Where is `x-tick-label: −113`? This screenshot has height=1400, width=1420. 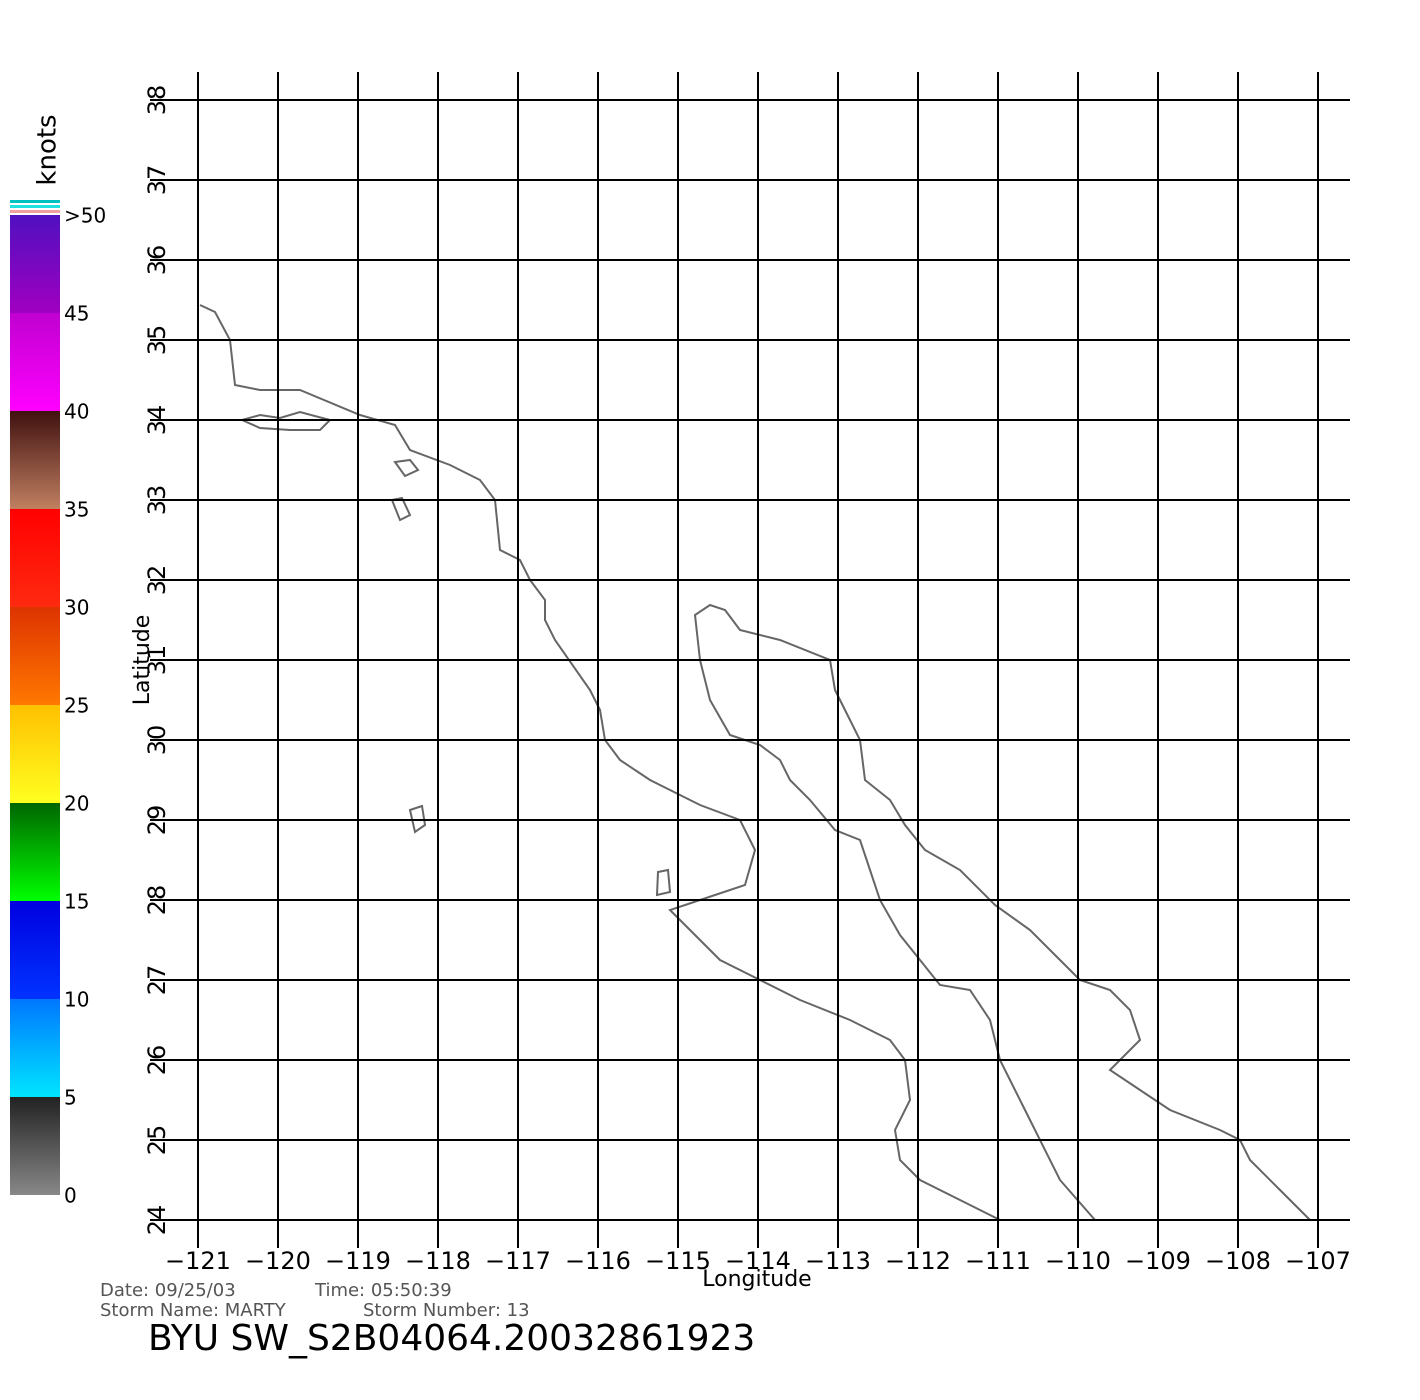 x-tick-label: −113 is located at coordinates (838, 1261).